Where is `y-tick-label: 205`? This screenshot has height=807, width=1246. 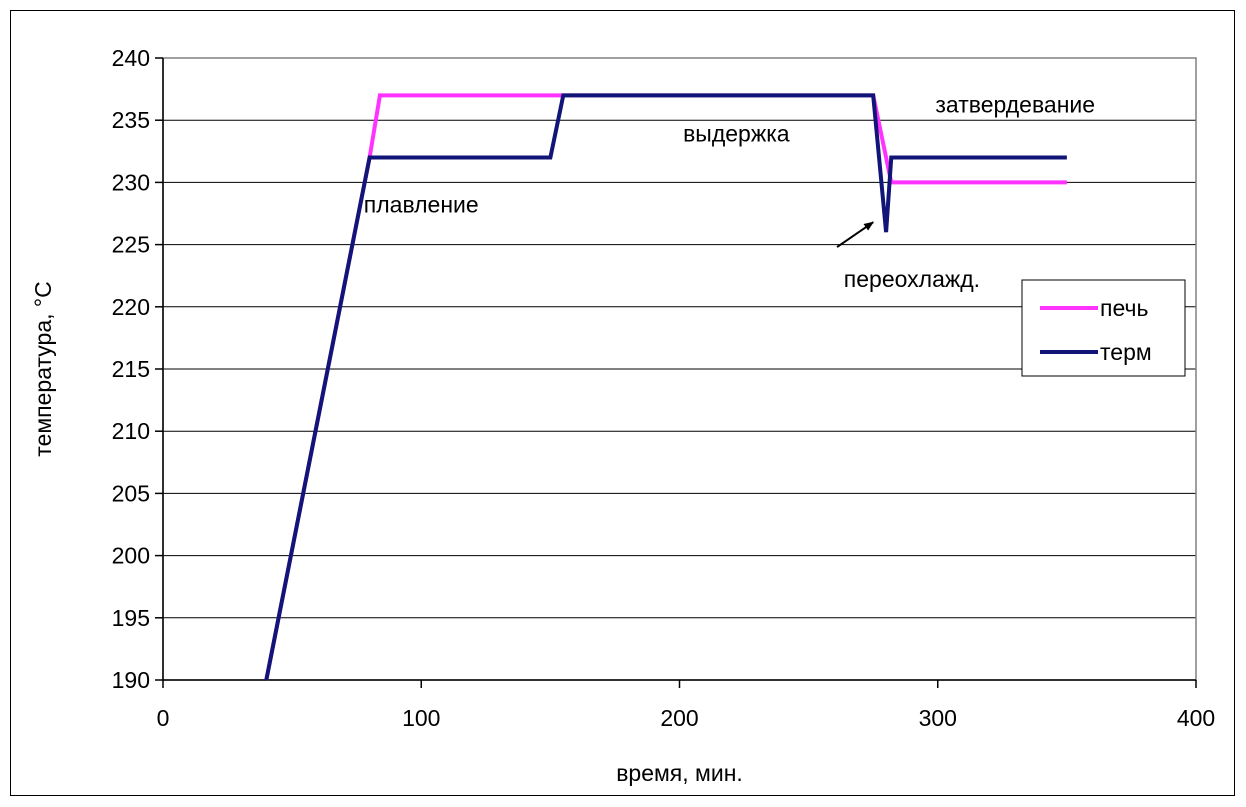 y-tick-label: 205 is located at coordinates (131, 493).